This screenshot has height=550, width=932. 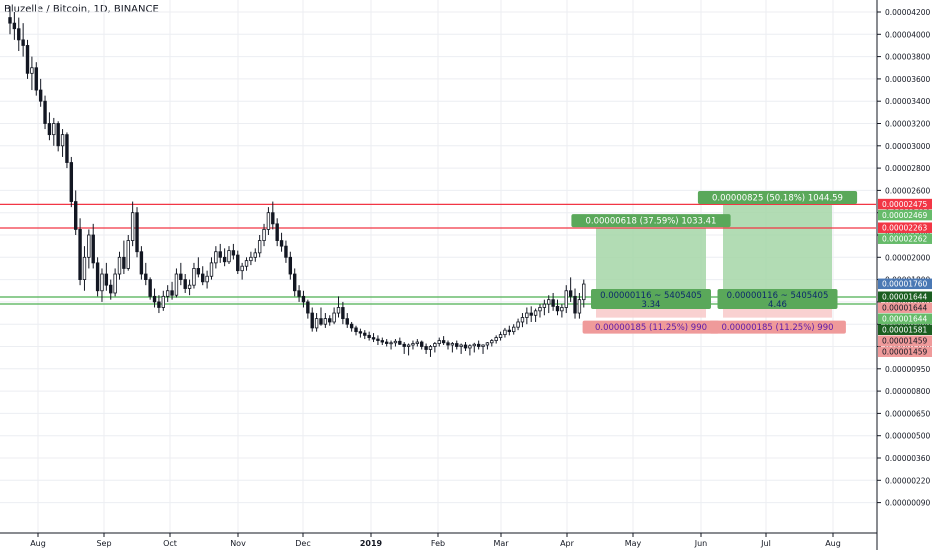 What do you see at coordinates (905, 318) in the screenshot?
I see `price-badge: 0.00001644` at bounding box center [905, 318].